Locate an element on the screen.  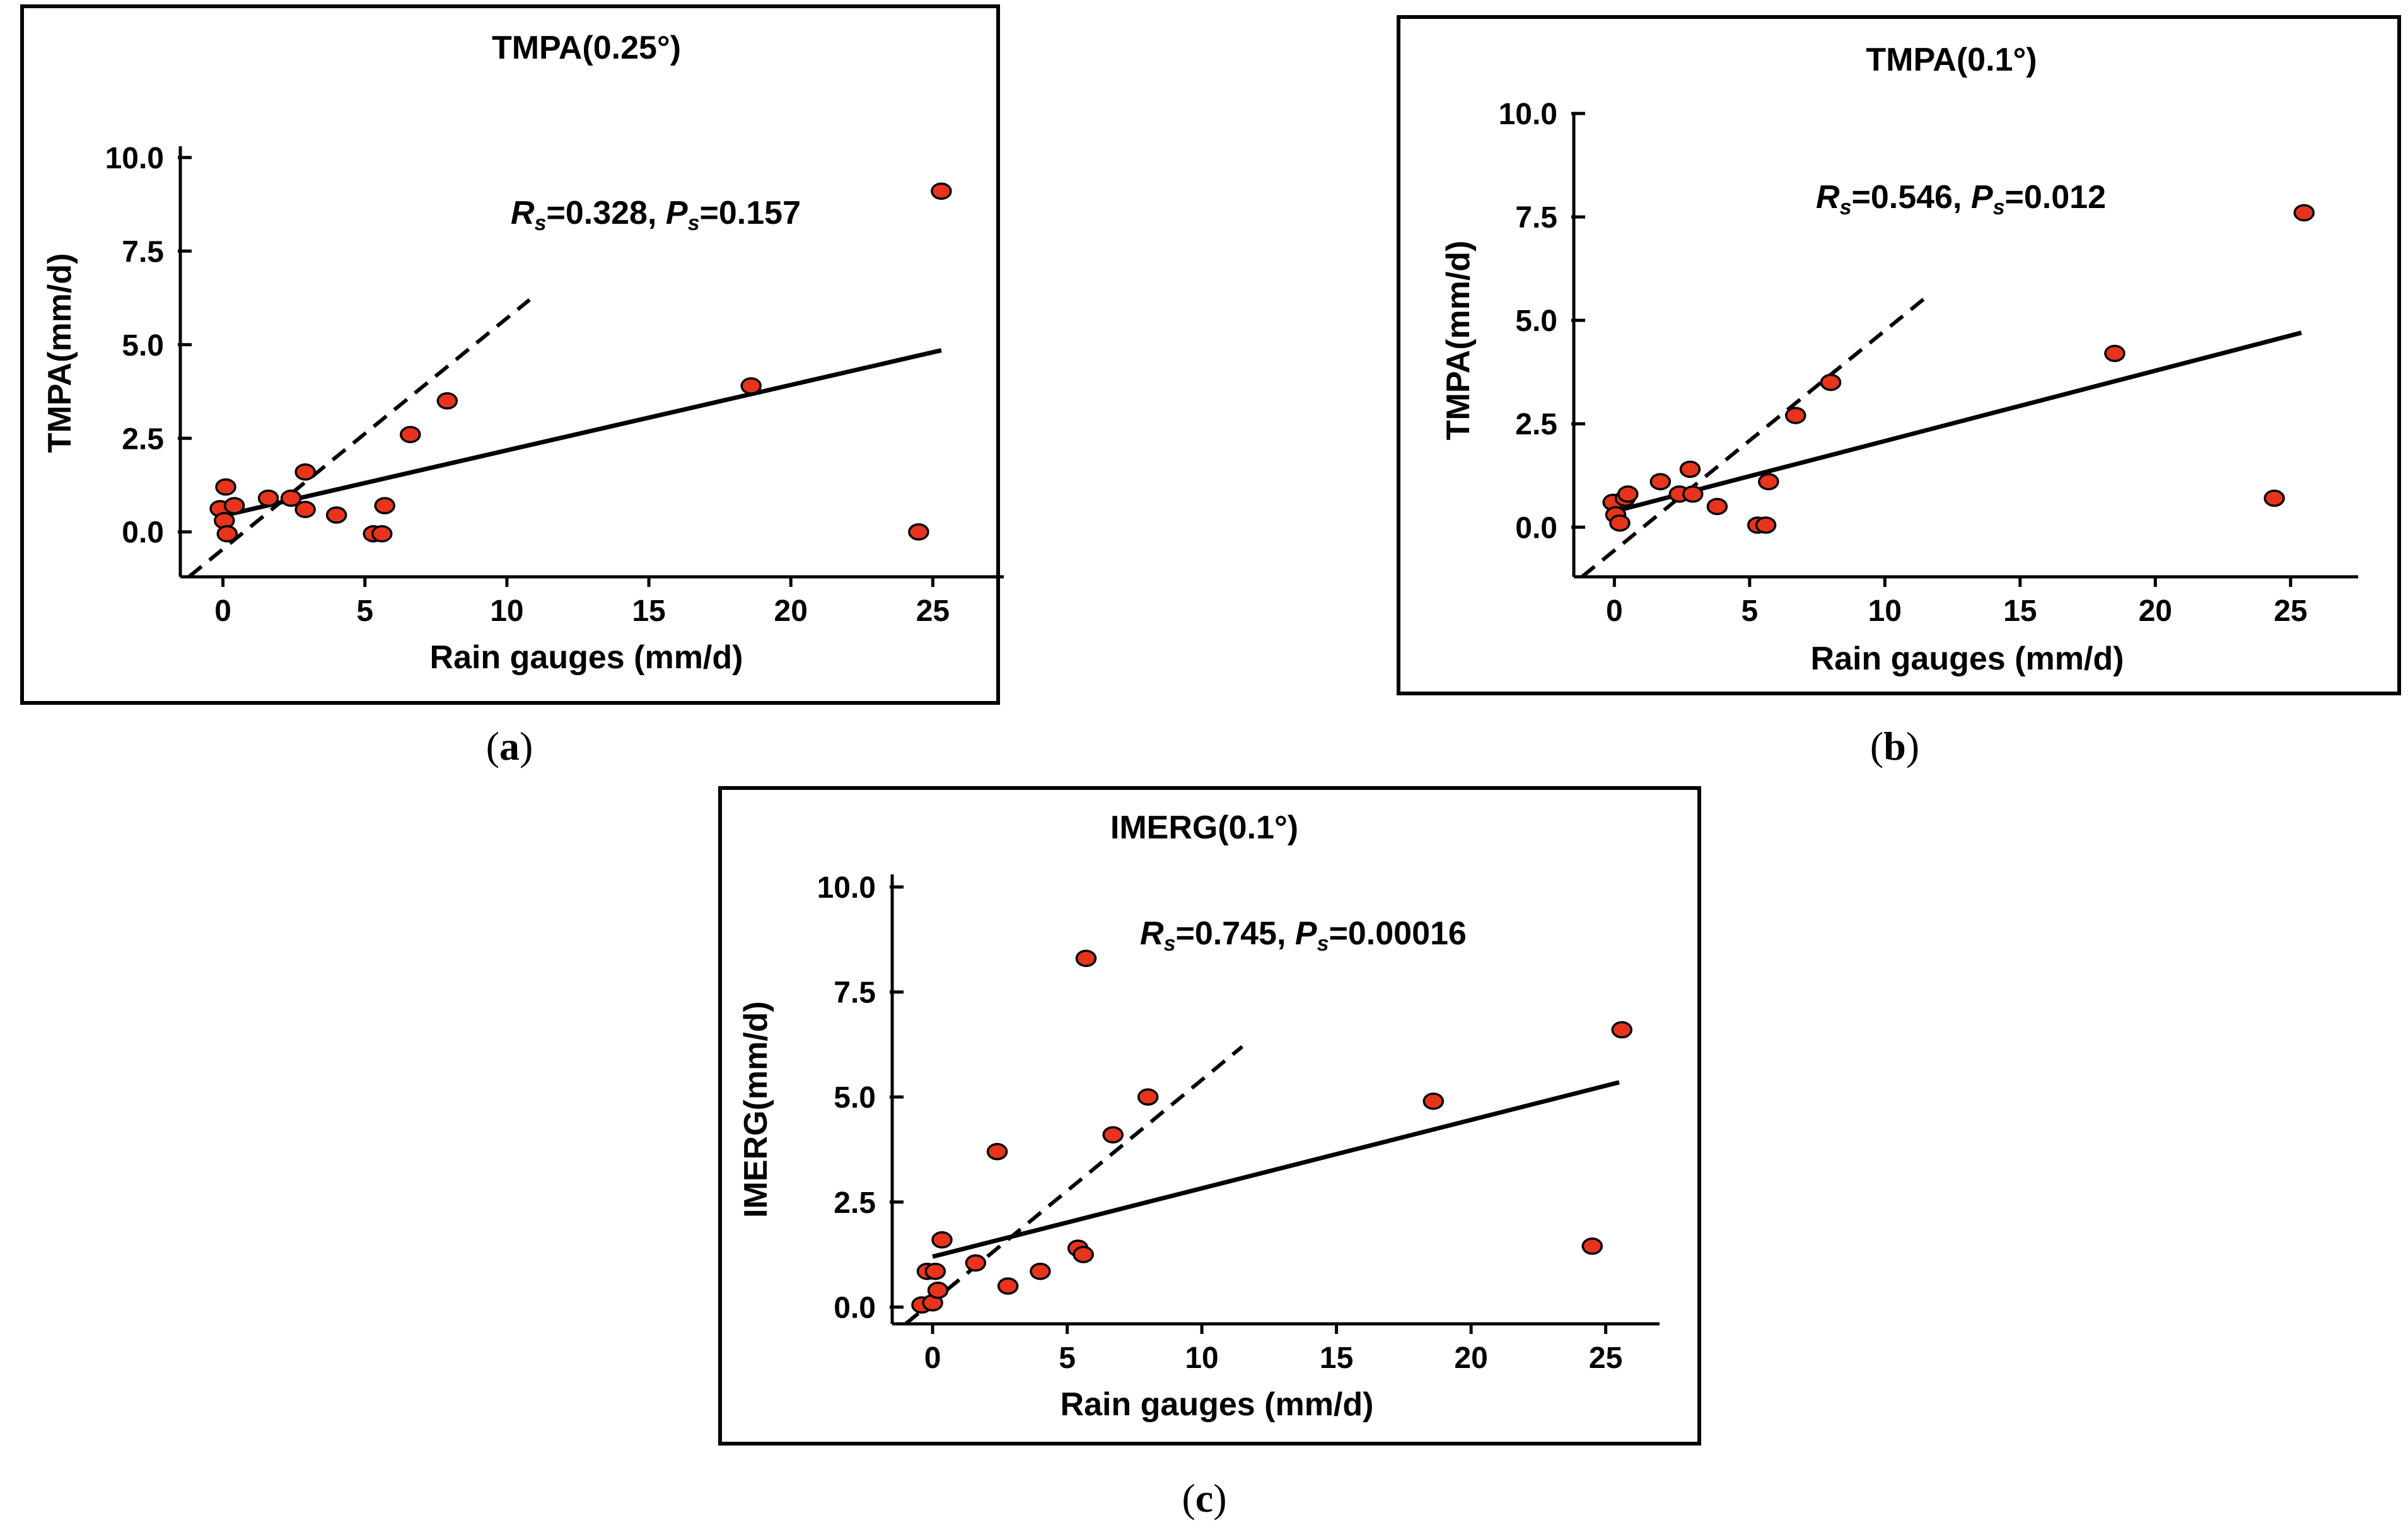
chart-title: TMPA(0.1°) is located at coordinates (1951, 60).